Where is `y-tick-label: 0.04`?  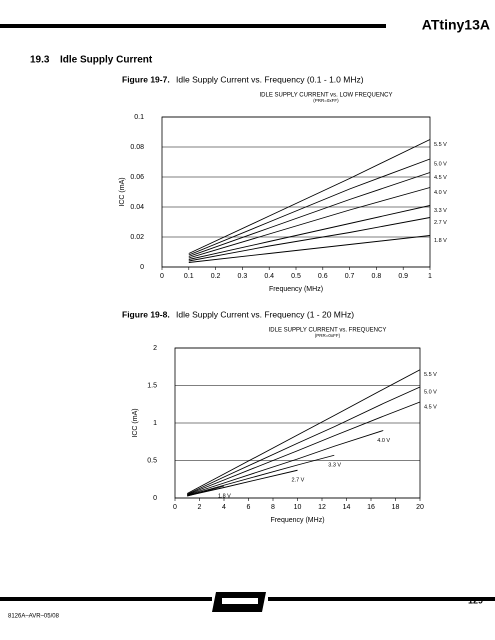
y-tick-label: 0.04 is located at coordinates (137, 207).